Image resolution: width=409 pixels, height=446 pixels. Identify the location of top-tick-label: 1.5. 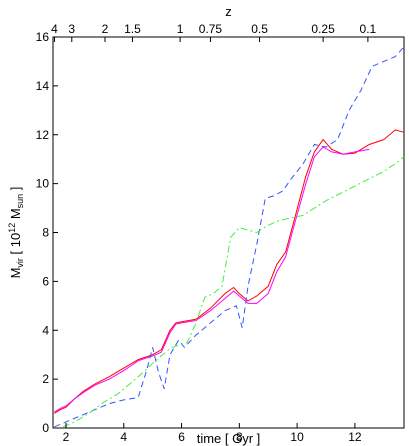
(132, 29).